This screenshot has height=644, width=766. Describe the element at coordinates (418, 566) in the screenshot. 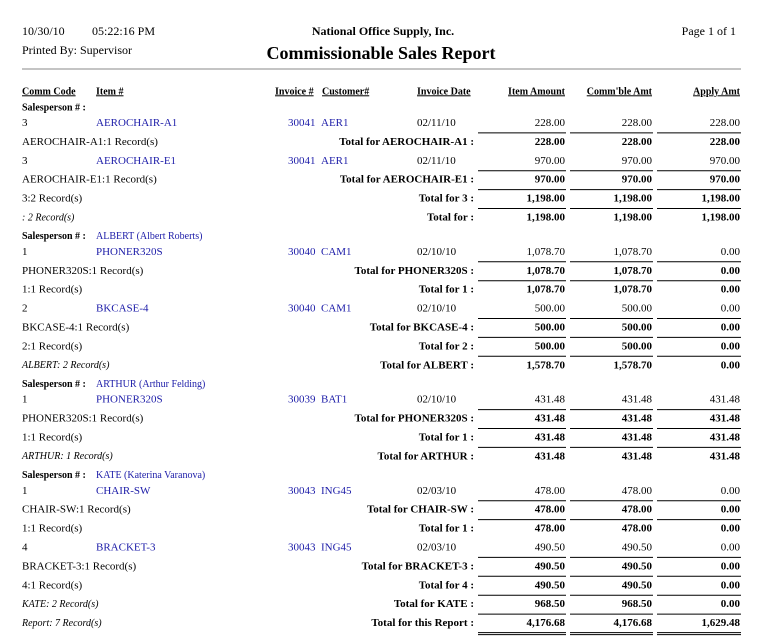

I see `total-label: Total for BRACKET-3 :` at that location.